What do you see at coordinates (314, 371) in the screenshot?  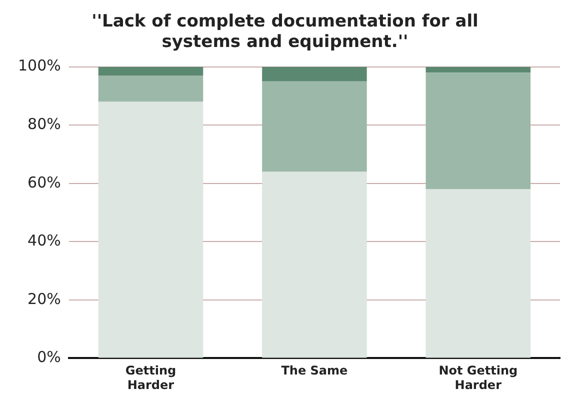 I see `x-tick-label: The Same` at bounding box center [314, 371].